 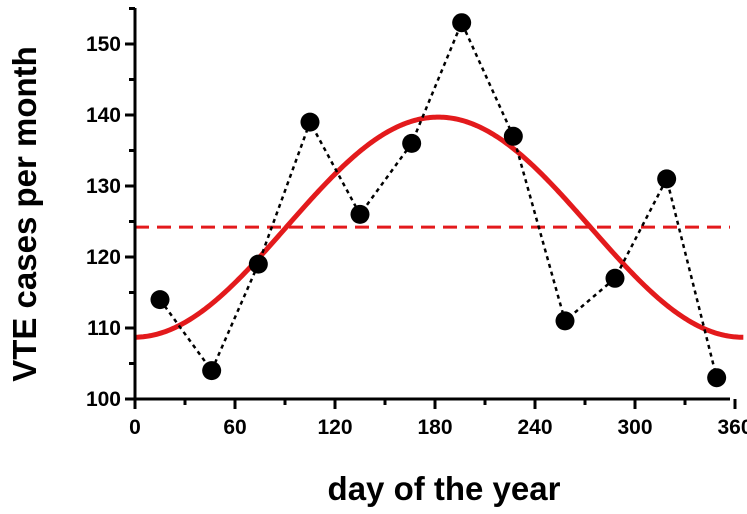 What do you see at coordinates (110, 209) in the screenshot?
I see `y-ticks: 100 110 120 130 140 150` at bounding box center [110, 209].